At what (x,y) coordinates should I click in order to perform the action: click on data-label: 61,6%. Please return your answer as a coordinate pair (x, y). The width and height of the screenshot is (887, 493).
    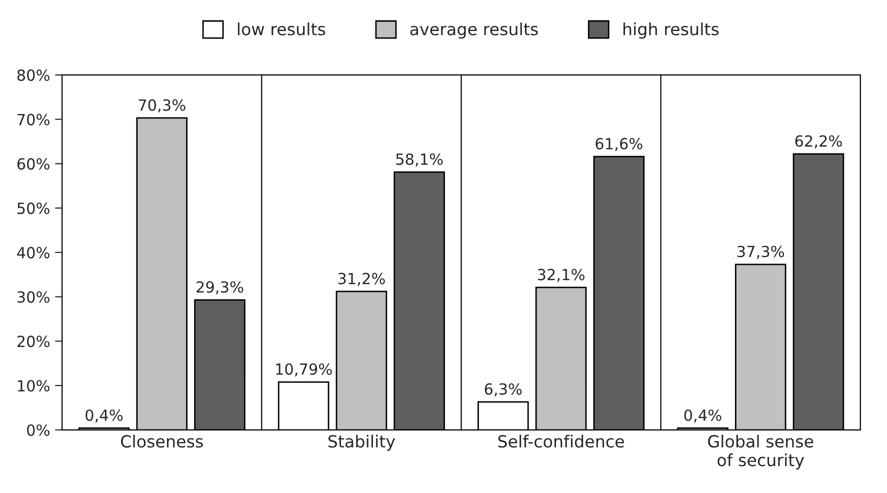
    Looking at the image, I should click on (619, 145).